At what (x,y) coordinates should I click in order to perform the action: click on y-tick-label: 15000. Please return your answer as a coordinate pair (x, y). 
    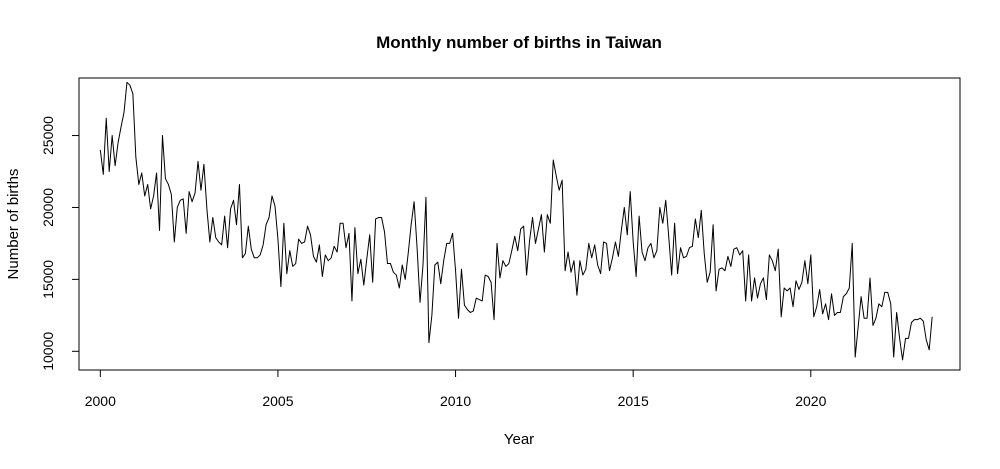
    Looking at the image, I should click on (48, 279).